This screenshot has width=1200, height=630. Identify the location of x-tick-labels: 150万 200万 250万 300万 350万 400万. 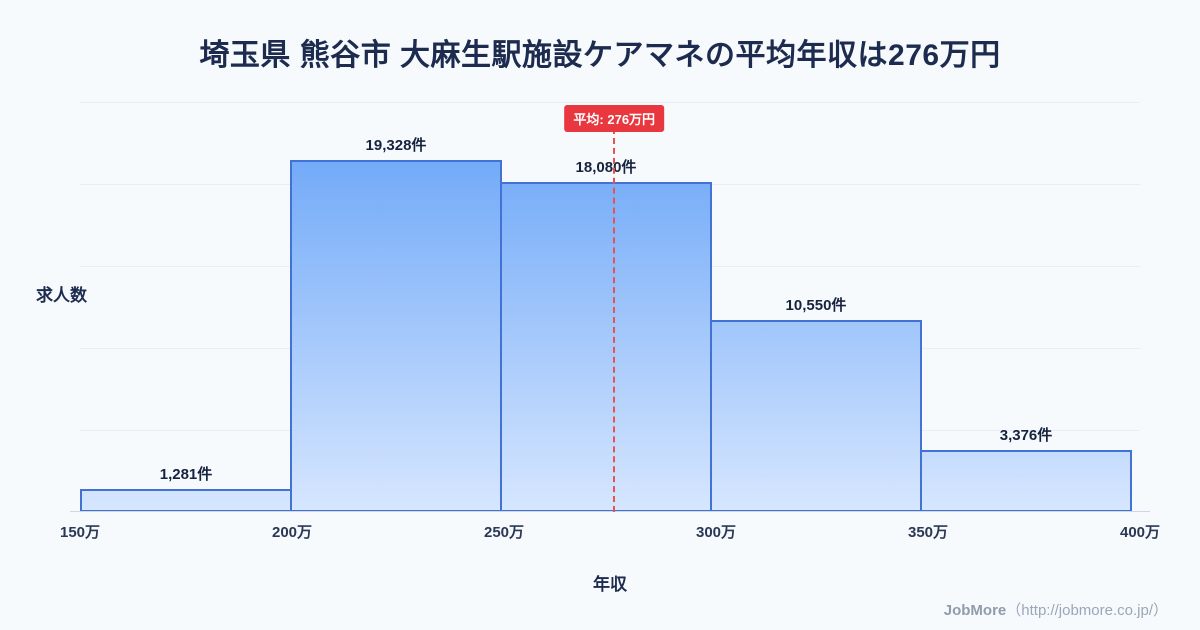
(610, 531).